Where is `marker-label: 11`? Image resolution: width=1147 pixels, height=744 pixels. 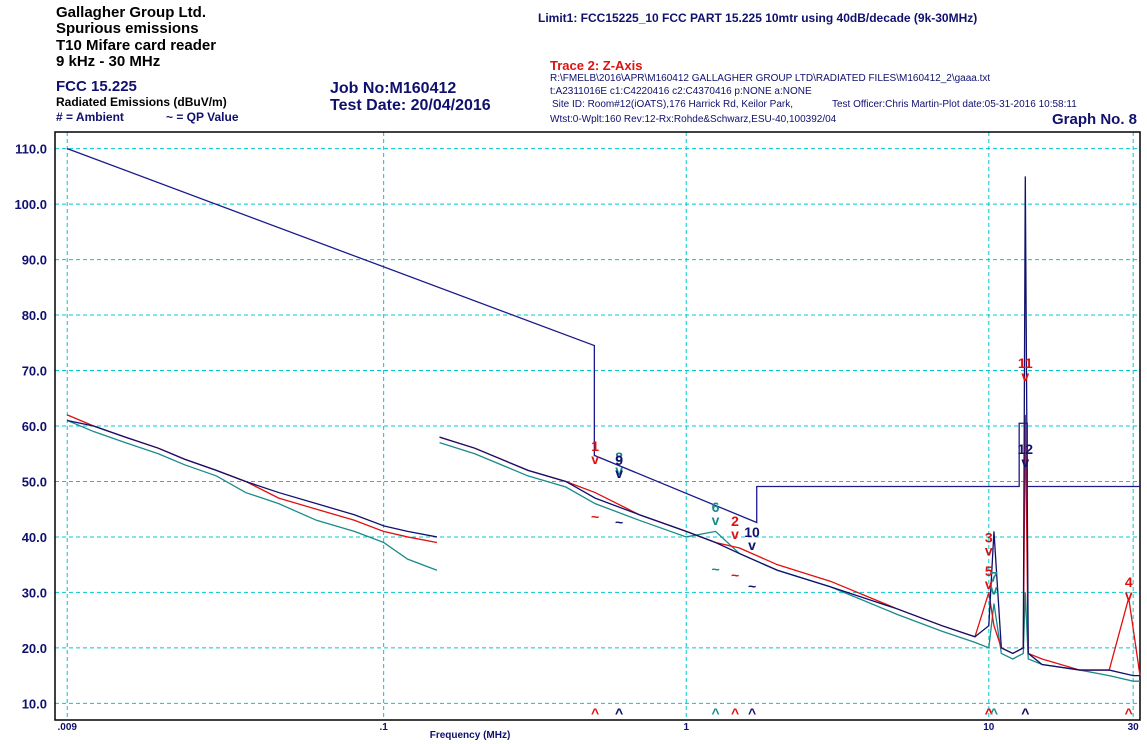
marker-label: 11 is located at coordinates (1025, 363).